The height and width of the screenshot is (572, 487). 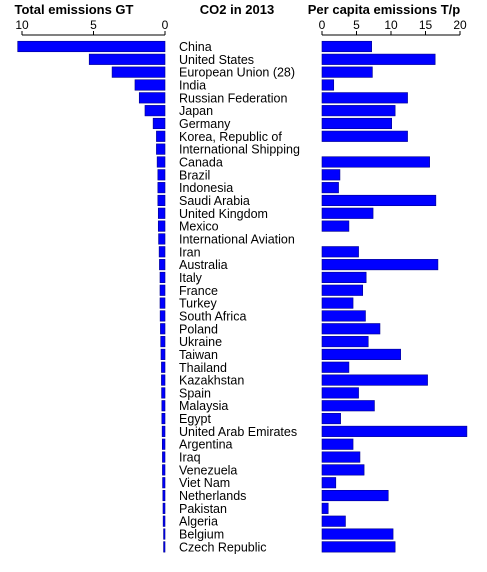 I want to click on country-label: Brazil, so click(x=194, y=175).